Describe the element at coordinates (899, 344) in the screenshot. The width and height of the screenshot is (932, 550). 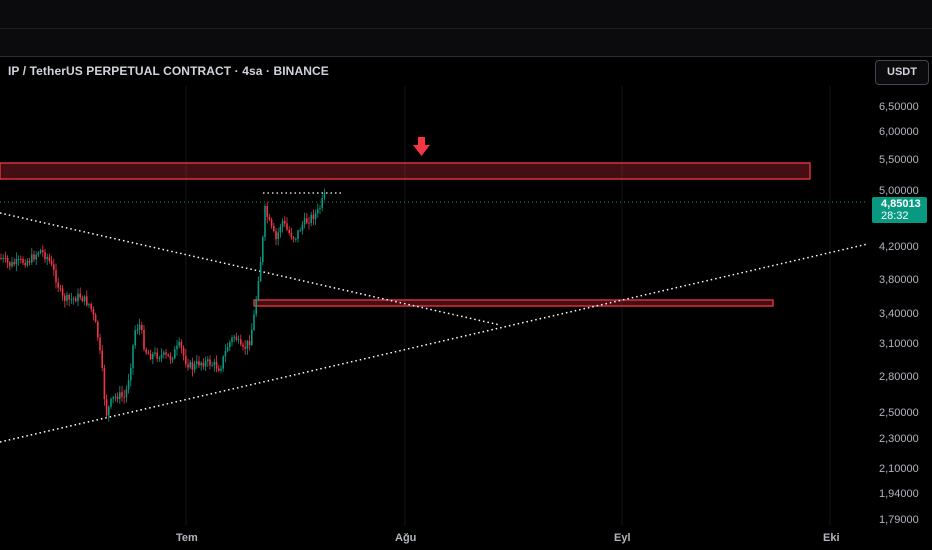
I see `price-tick: 3,10000` at that location.